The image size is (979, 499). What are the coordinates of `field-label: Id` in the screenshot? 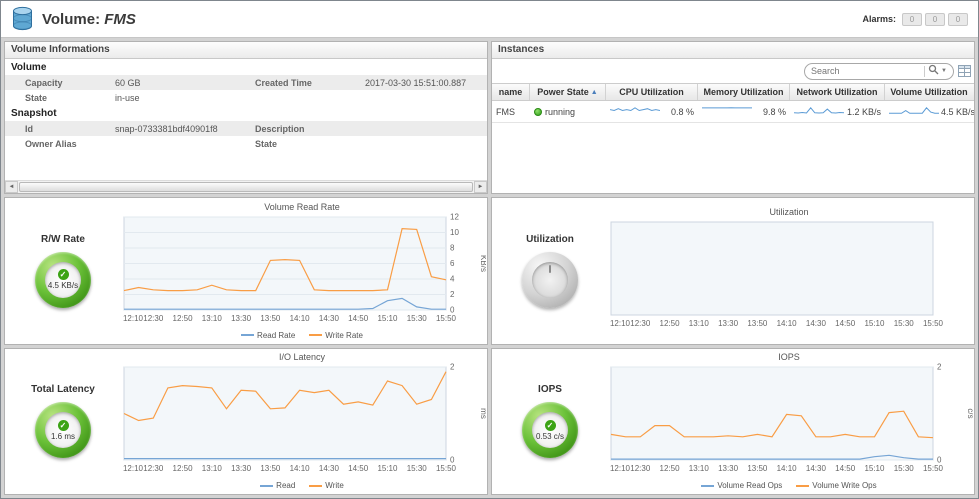 It's located at (29, 128).